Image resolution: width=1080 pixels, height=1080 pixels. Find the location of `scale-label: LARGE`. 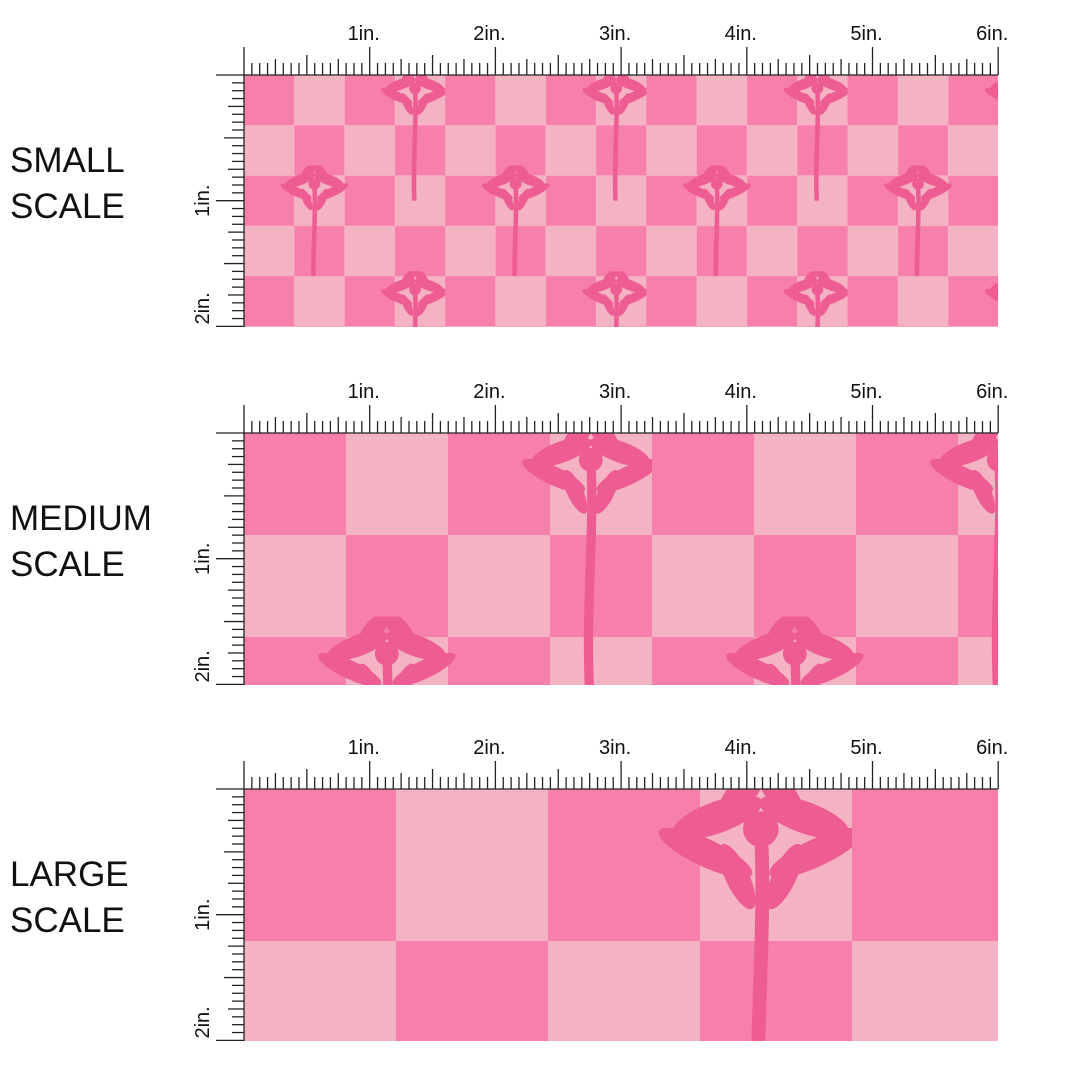

scale-label: LARGE is located at coordinates (69, 874).